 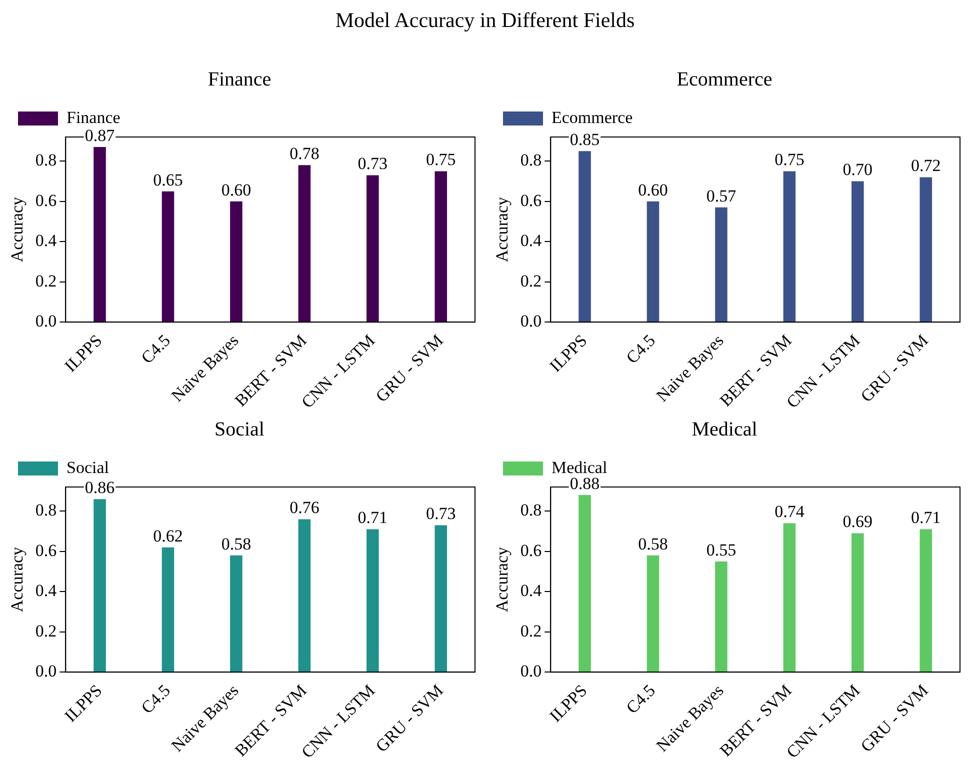 I want to click on chart-title: Finance, so click(x=240, y=79).